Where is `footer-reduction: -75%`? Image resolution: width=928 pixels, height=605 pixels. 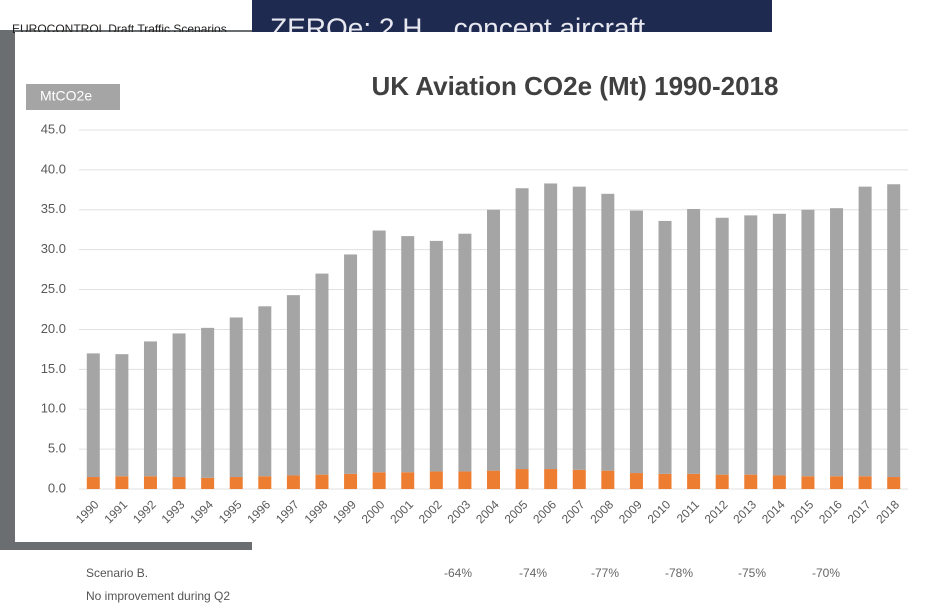 footer-reduction: -75% is located at coordinates (752, 573).